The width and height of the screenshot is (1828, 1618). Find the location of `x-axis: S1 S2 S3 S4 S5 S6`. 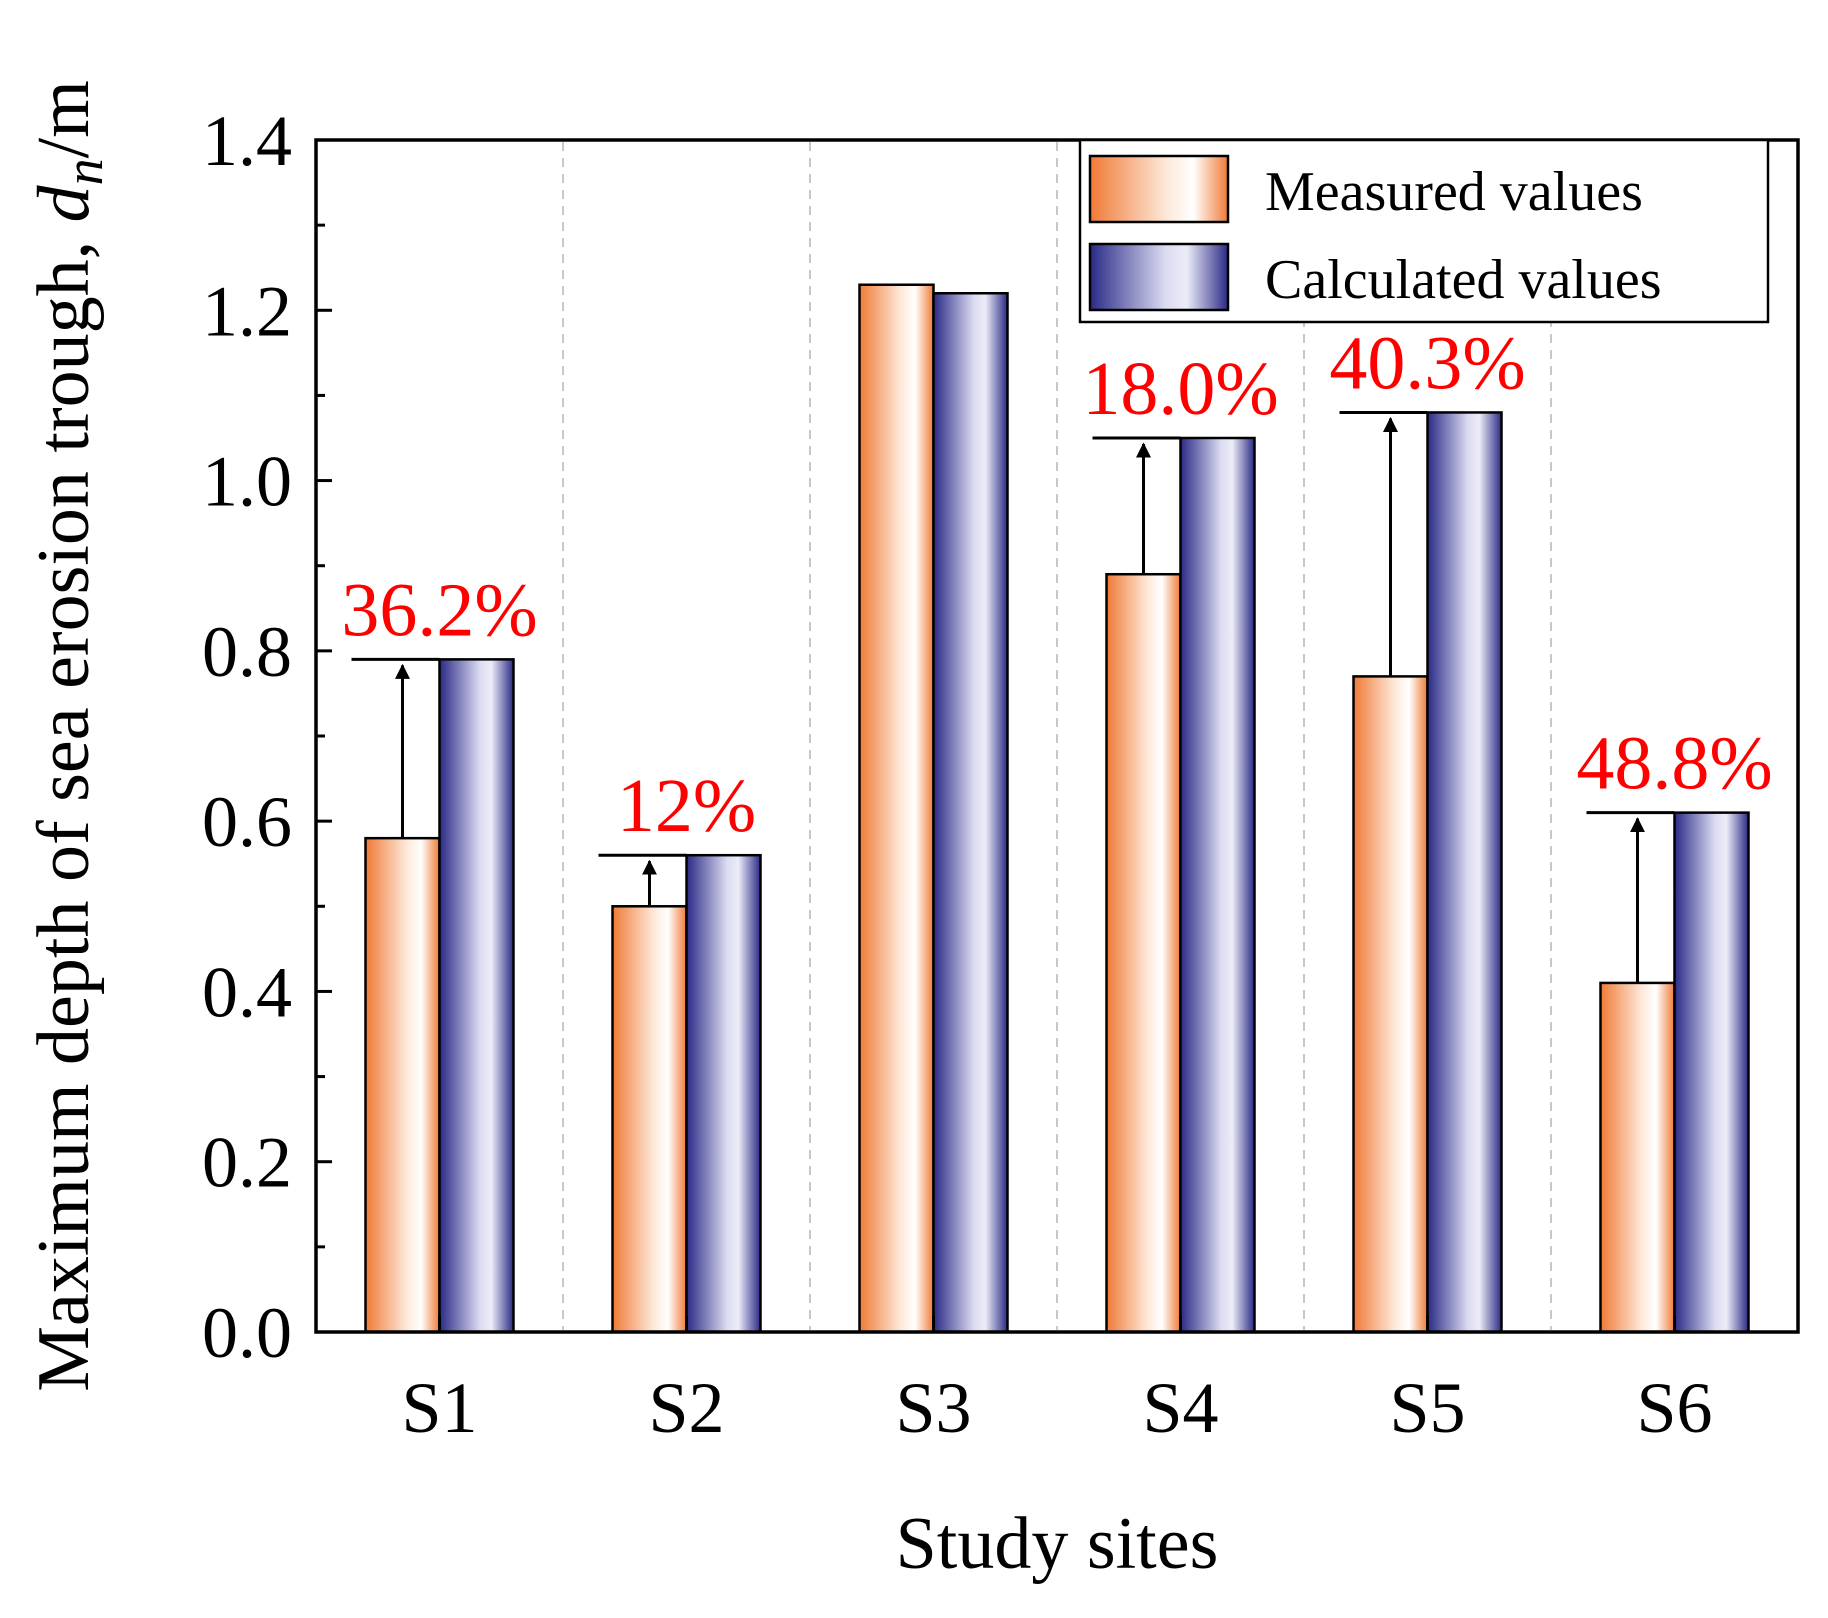

x-axis: S1 S2 S3 S4 S5 S6 is located at coordinates (1057, 1382).